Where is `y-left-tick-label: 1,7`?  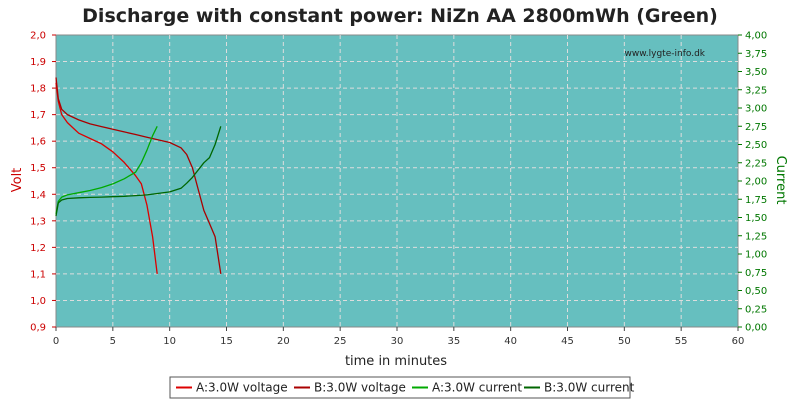 y-left-tick-label: 1,7 is located at coordinates (38, 115).